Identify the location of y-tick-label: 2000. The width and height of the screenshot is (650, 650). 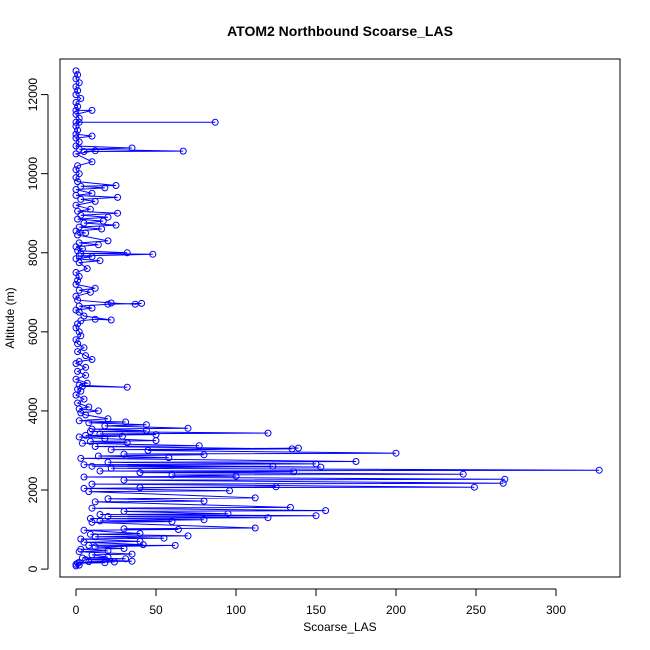
(33, 489).